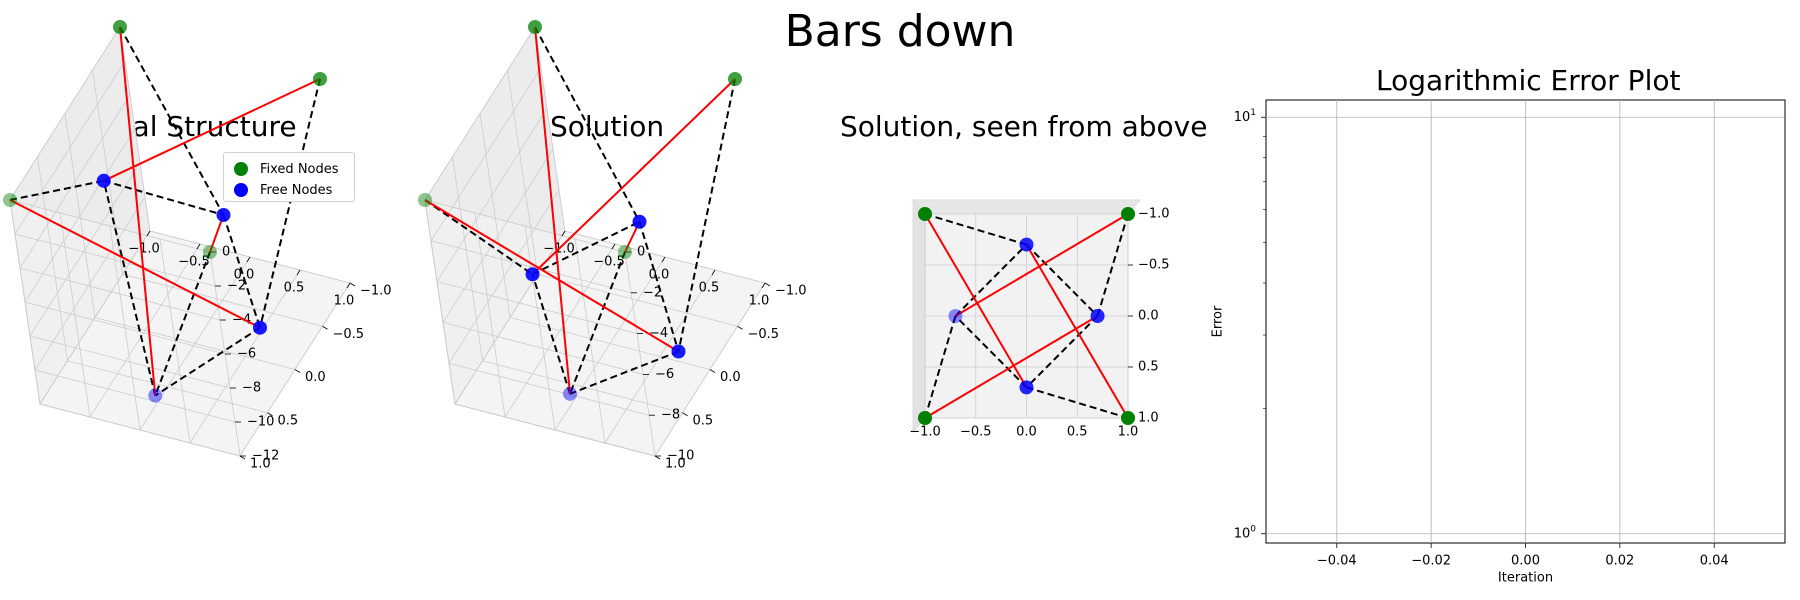  Describe the element at coordinates (241, 190) in the screenshot. I see `legend-free-marker` at that location.